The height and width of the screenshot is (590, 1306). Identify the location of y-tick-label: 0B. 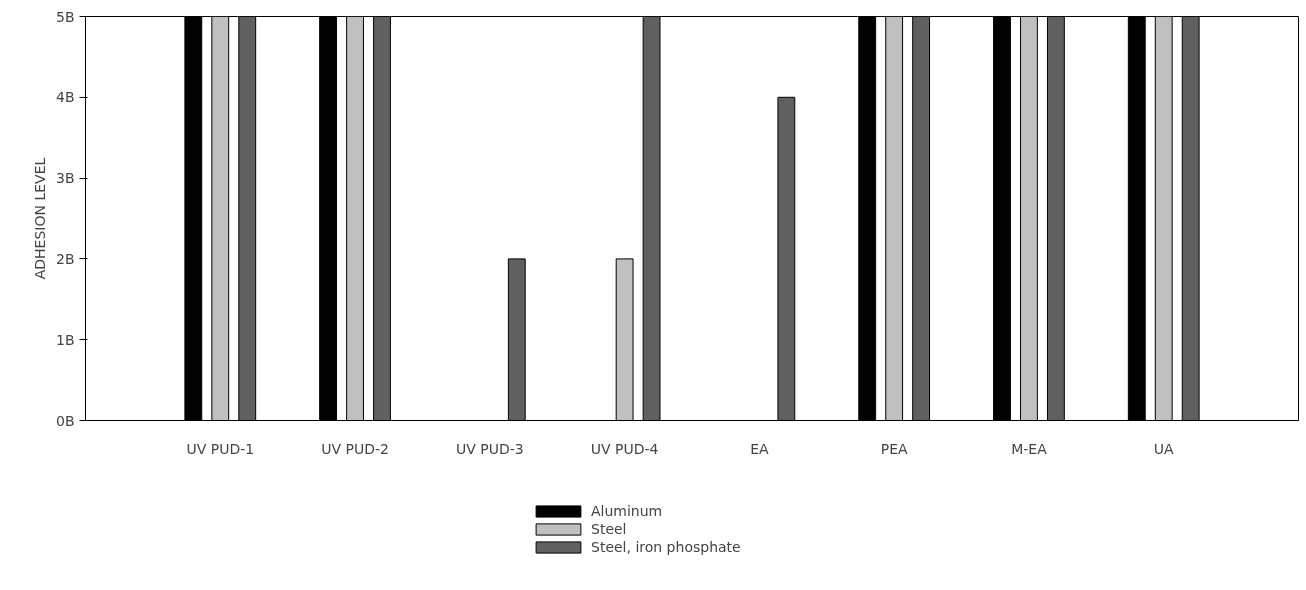
(65, 420).